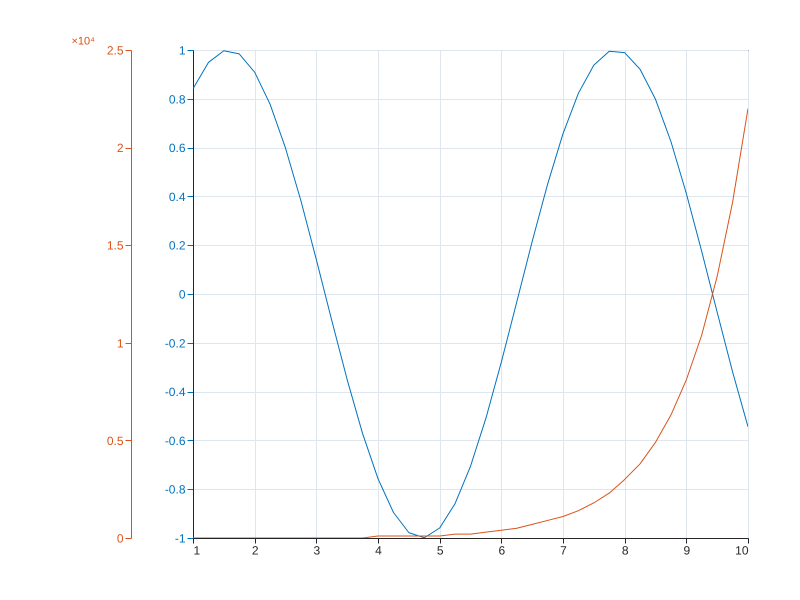 Image resolution: width=800 pixels, height=600 pixels. I want to click on x-tick-label: 9, so click(686, 551).